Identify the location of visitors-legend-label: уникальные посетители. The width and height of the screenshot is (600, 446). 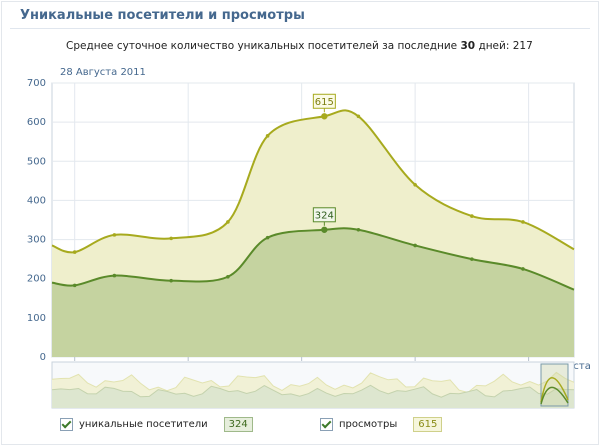
(143, 424).